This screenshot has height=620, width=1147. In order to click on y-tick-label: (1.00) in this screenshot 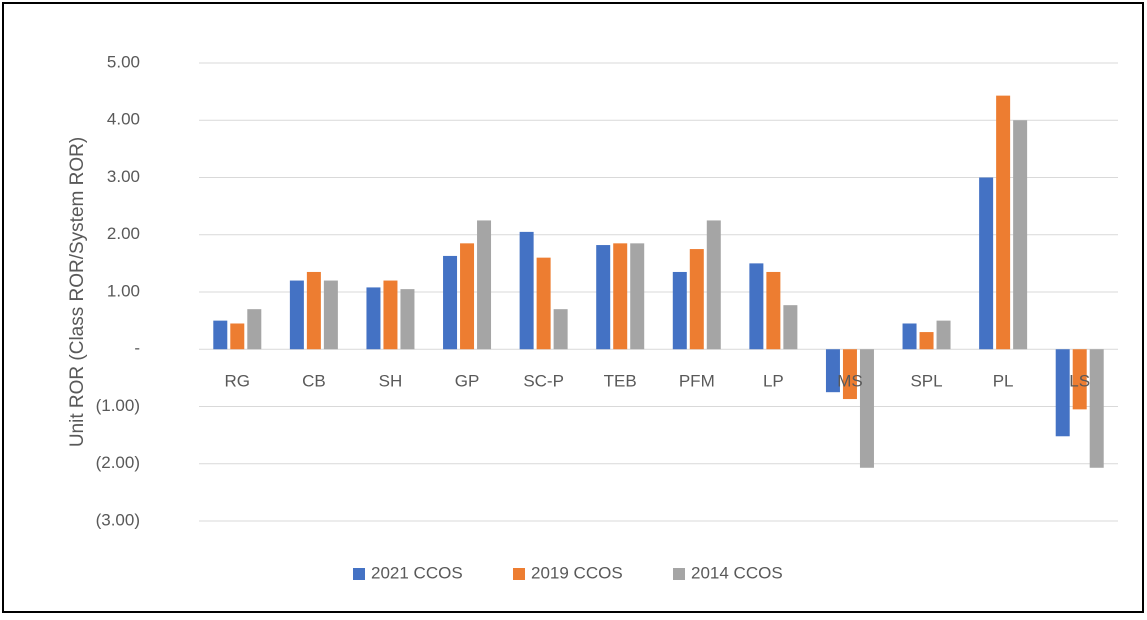, I will do `click(118, 405)`.